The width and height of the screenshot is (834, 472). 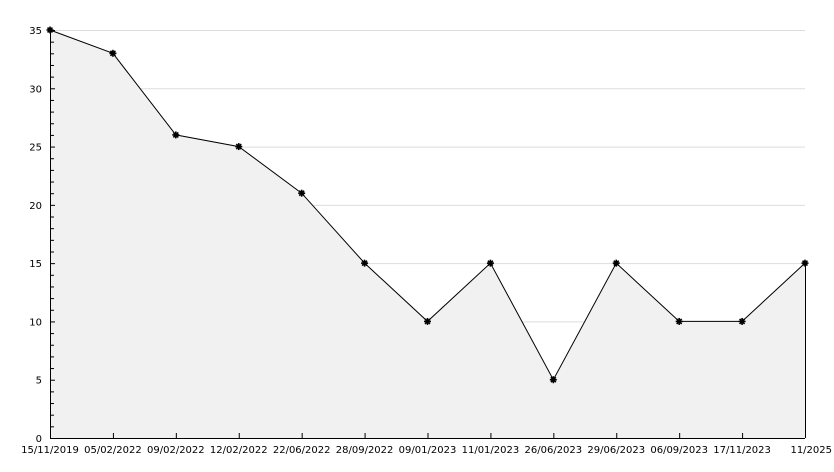 What do you see at coordinates (491, 450) in the screenshot?
I see `x-tick-label: 11/01/2023` at bounding box center [491, 450].